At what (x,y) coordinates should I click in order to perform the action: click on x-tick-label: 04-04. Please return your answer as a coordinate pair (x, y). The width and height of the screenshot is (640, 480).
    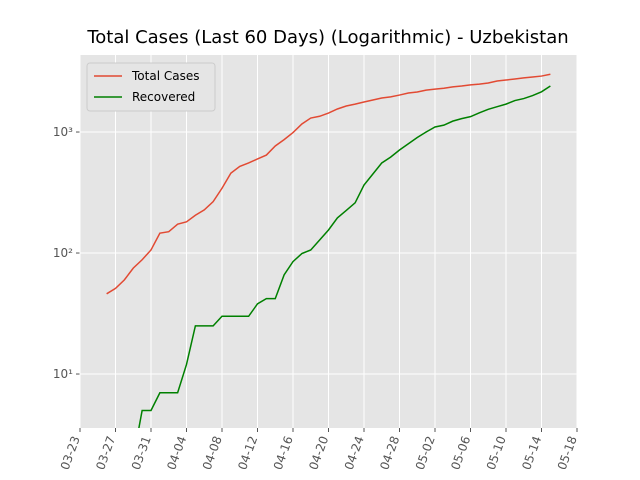
    Looking at the image, I should click on (176, 453).